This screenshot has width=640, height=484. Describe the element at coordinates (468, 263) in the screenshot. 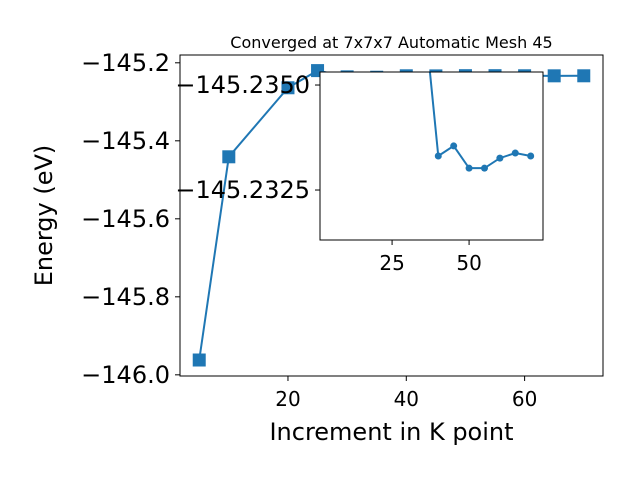

I see `x-tick-label: 50` at that location.